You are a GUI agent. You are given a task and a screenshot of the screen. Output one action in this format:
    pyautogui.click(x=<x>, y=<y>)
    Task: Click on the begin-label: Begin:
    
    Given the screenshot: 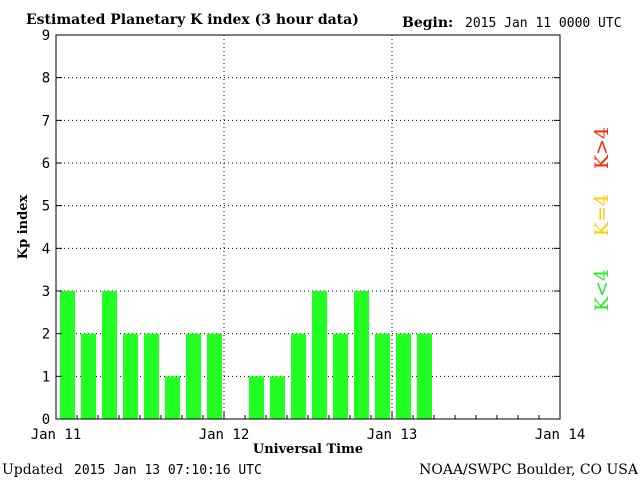 What is the action you would take?
    pyautogui.click(x=427, y=23)
    